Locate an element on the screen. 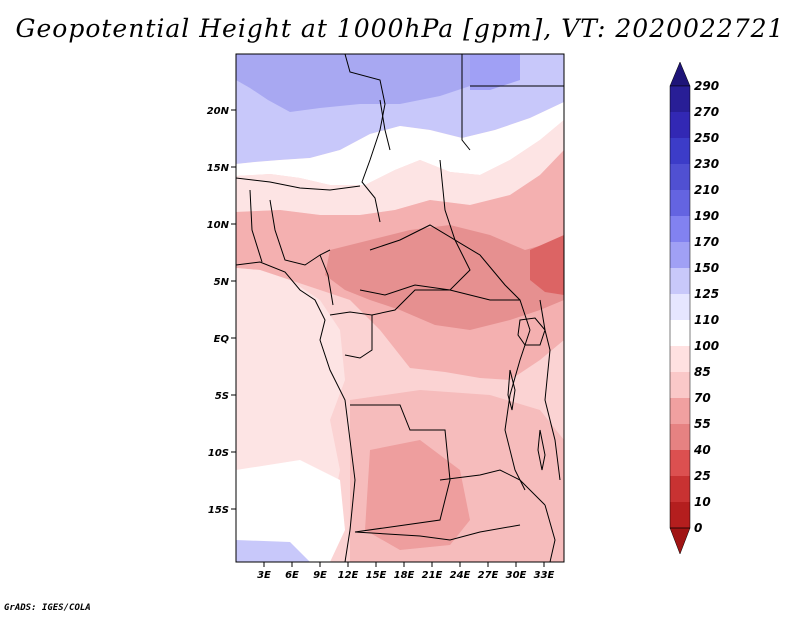  border-angola is located at coordinates (400, 468).